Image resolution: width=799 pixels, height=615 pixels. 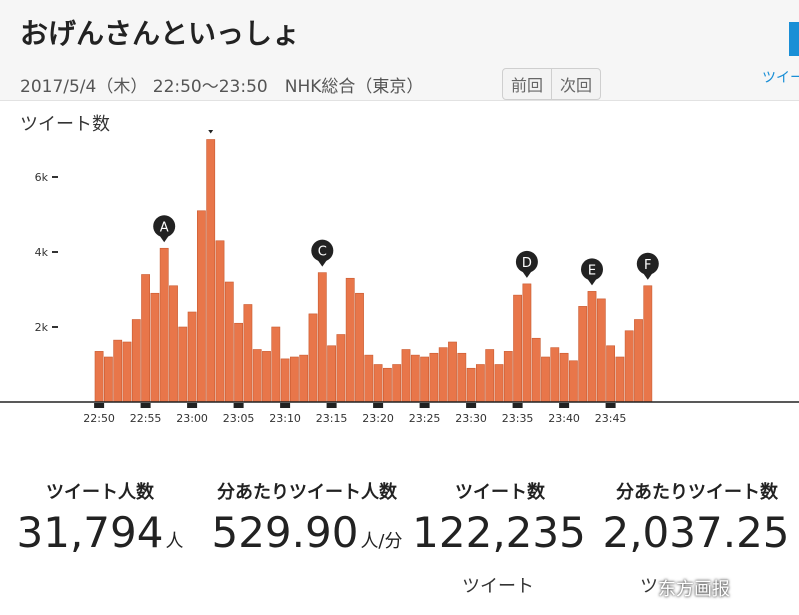 What do you see at coordinates (42, 252) in the screenshot?
I see `y-tick-label: 4k` at bounding box center [42, 252].